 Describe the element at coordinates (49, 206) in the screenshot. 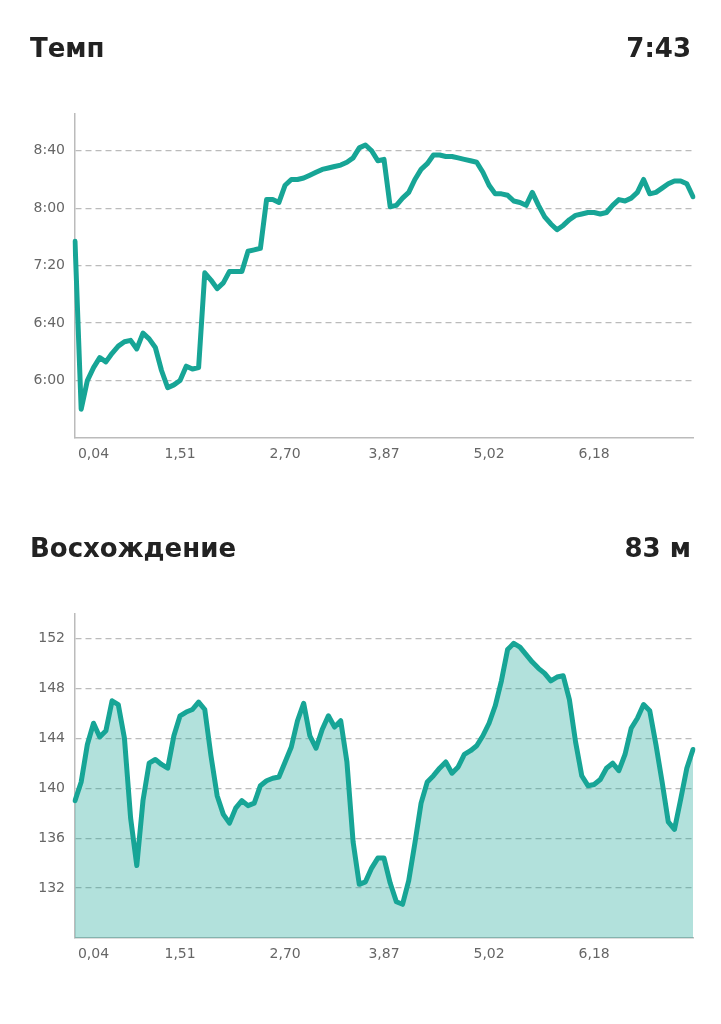

I see `y-tick-label: 8:00` at that location.